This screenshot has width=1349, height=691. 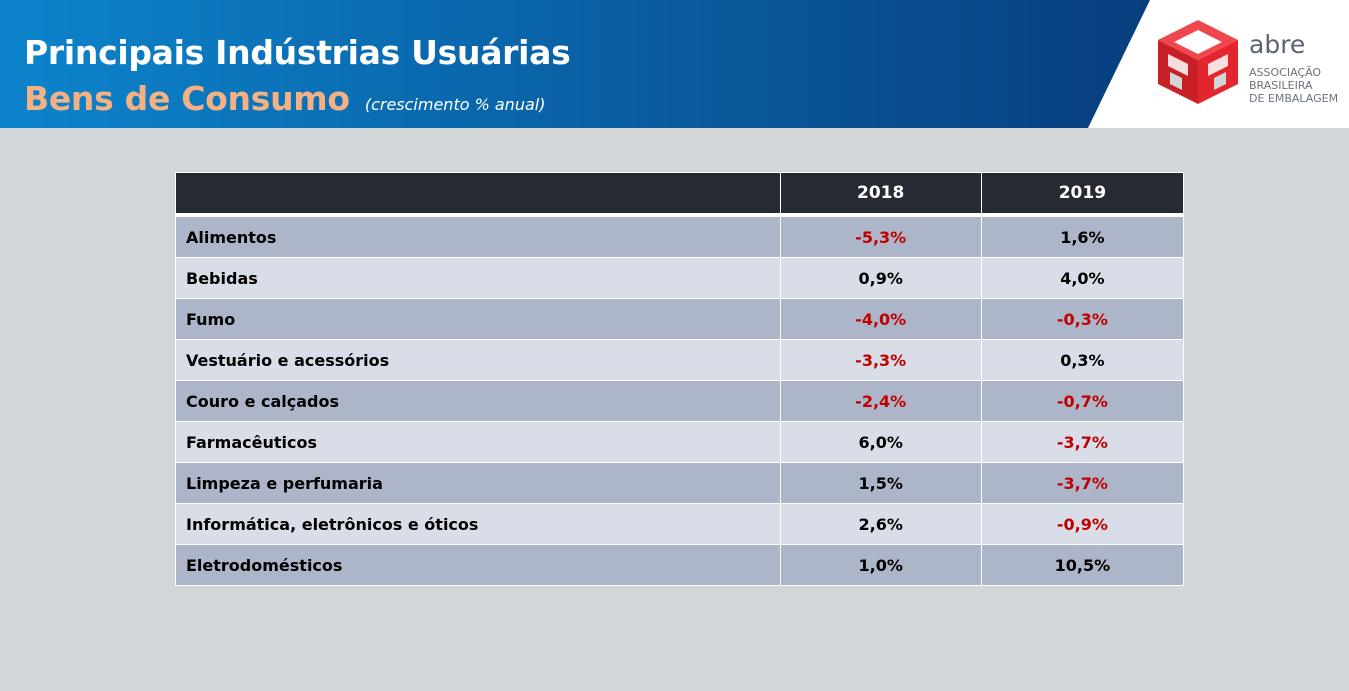 I want to click on row-label: Informática, eletrônicos e óticos, so click(x=478, y=524).